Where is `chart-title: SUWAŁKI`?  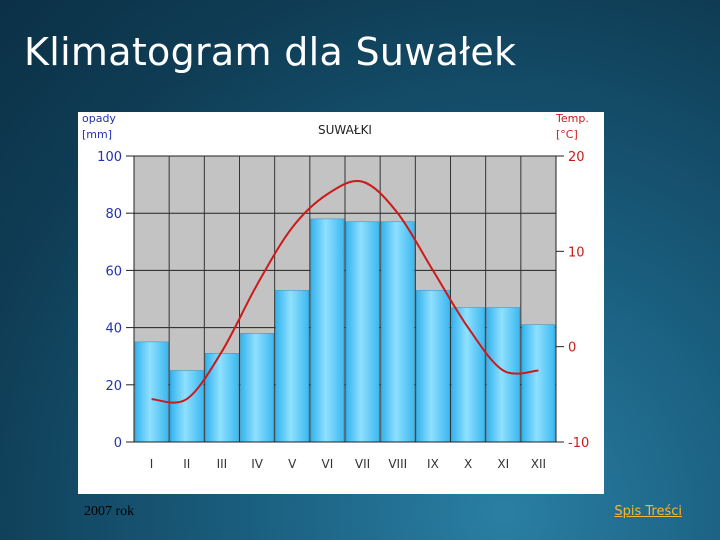
chart-title: SUWAŁKI is located at coordinates (345, 130).